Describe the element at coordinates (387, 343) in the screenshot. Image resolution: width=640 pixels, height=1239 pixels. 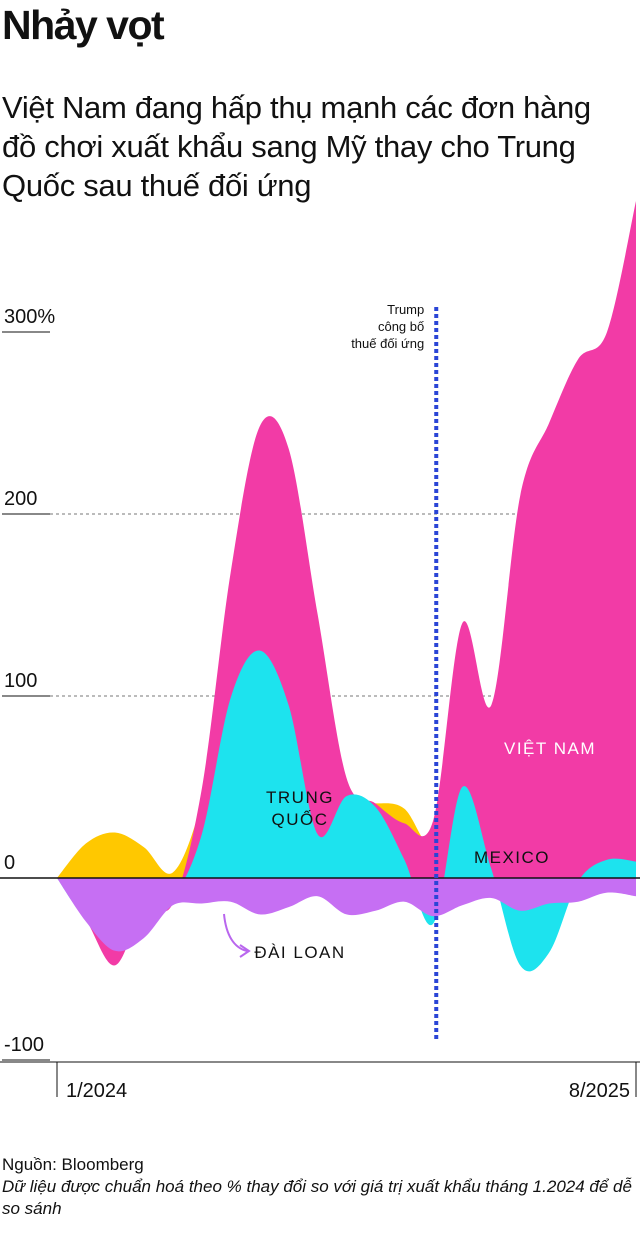
I see `annotation-line-3: thuế đối ứng` at that location.